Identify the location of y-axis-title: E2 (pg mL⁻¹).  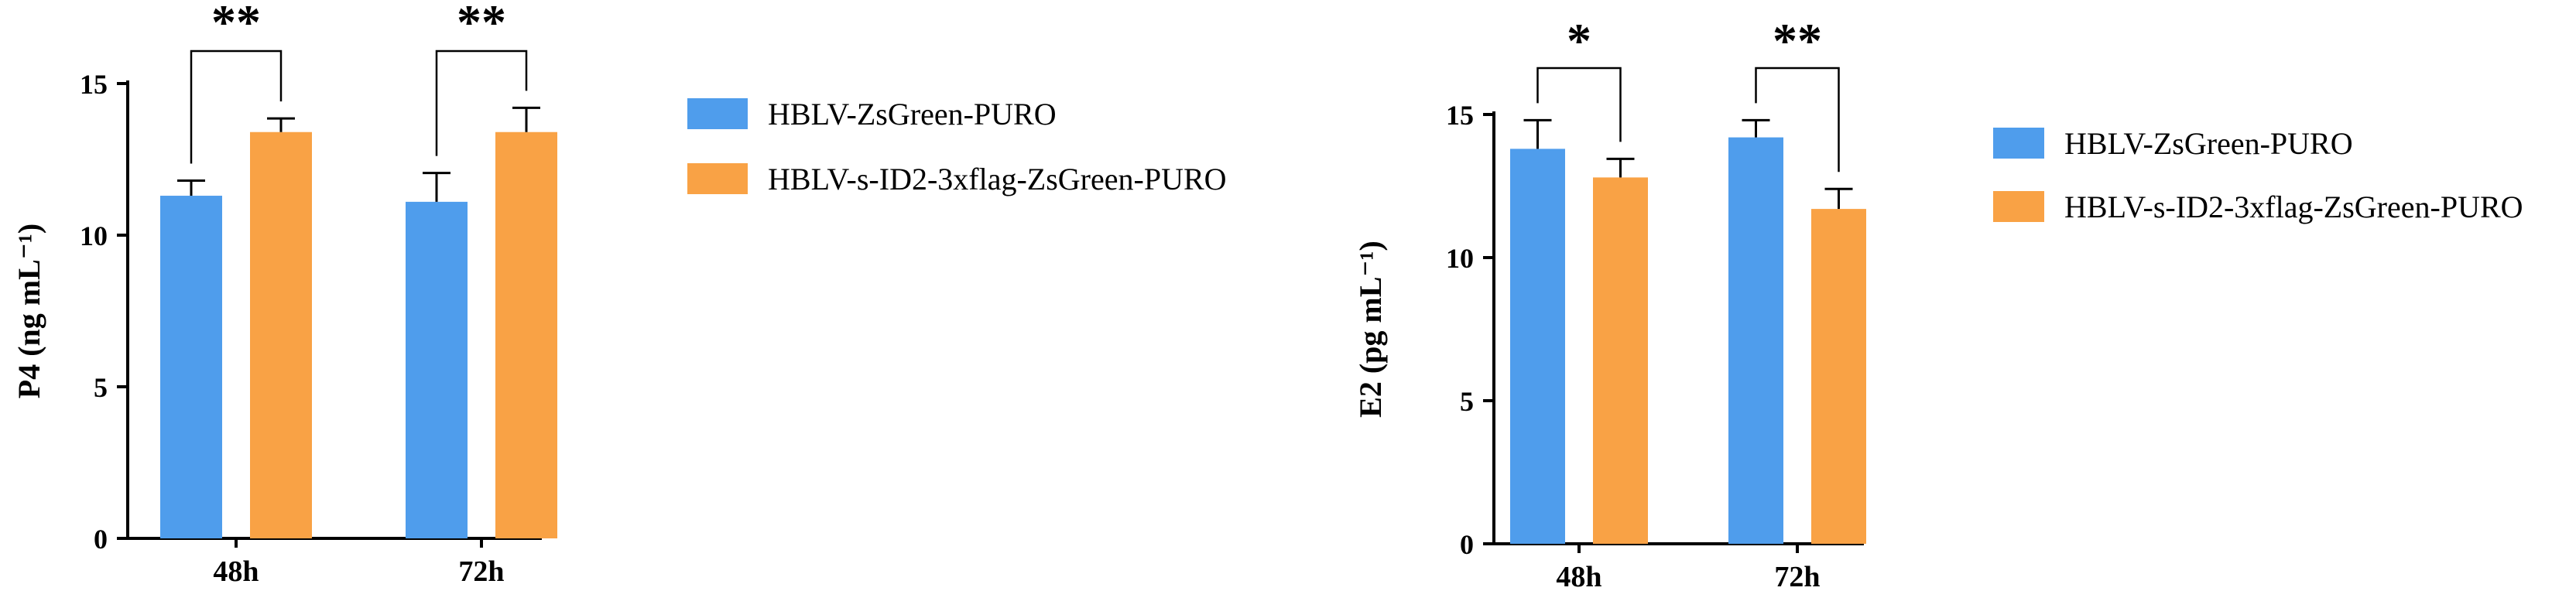
(1370, 330).